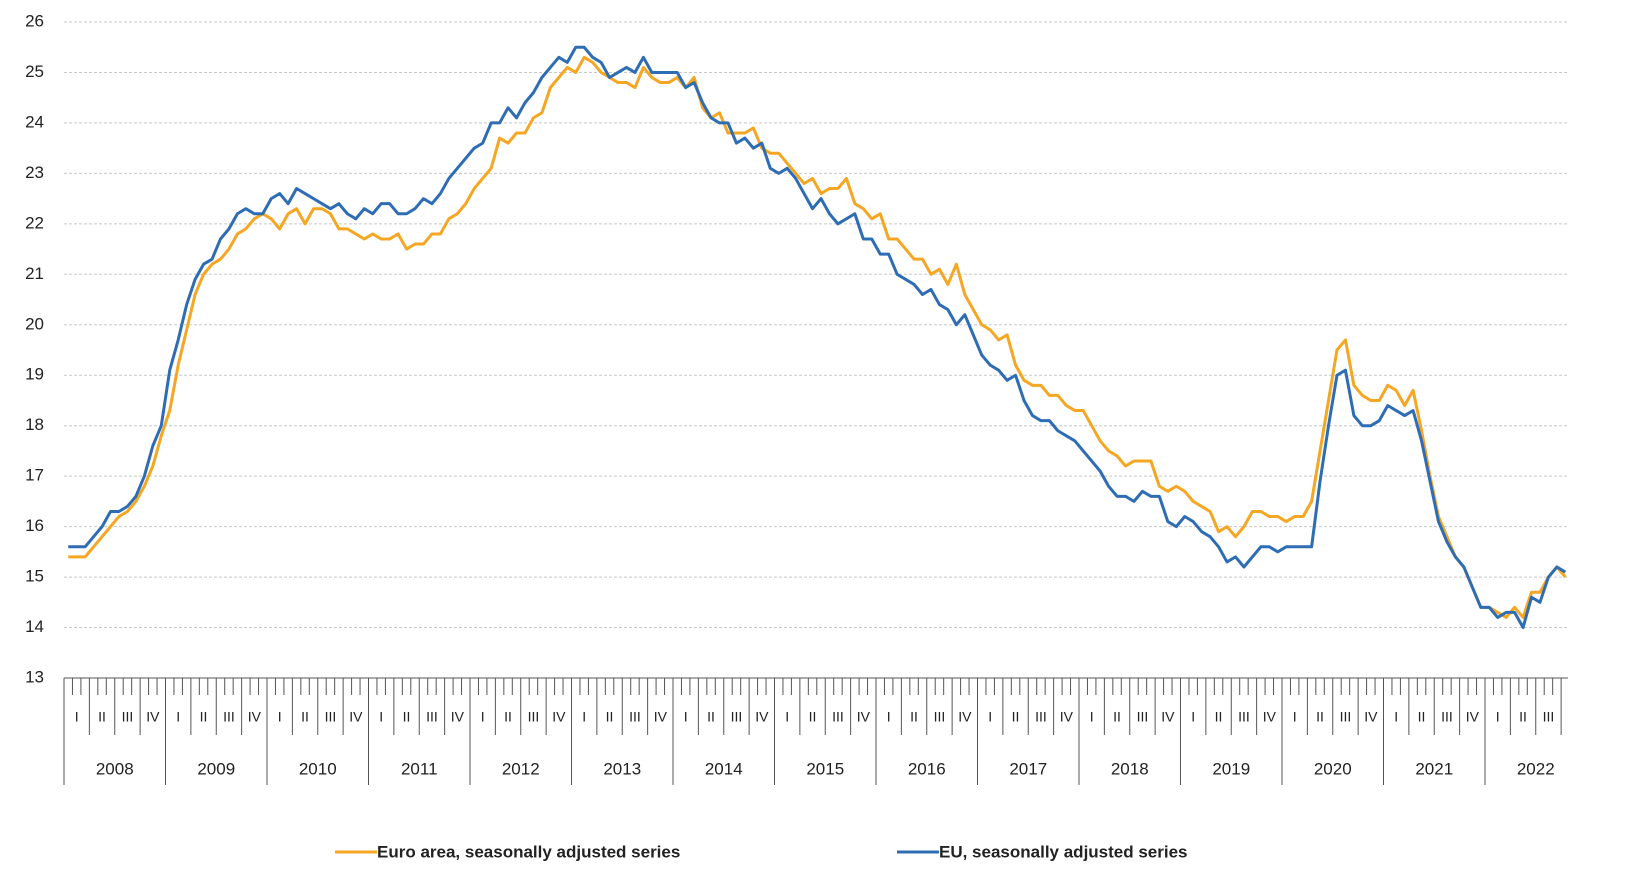 This screenshot has width=1631, height=869. I want to click on year-label: 2011, so click(419, 768).